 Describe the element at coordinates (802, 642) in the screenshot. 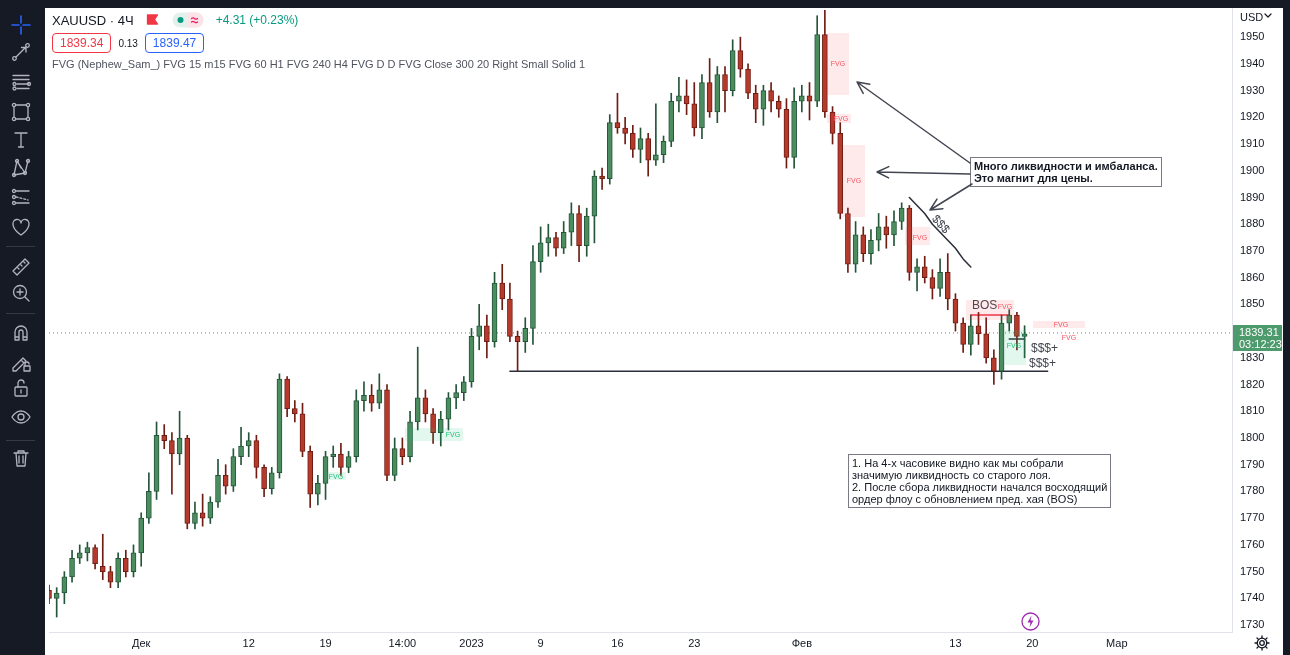

I see `x-tick-label: Фев` at that location.